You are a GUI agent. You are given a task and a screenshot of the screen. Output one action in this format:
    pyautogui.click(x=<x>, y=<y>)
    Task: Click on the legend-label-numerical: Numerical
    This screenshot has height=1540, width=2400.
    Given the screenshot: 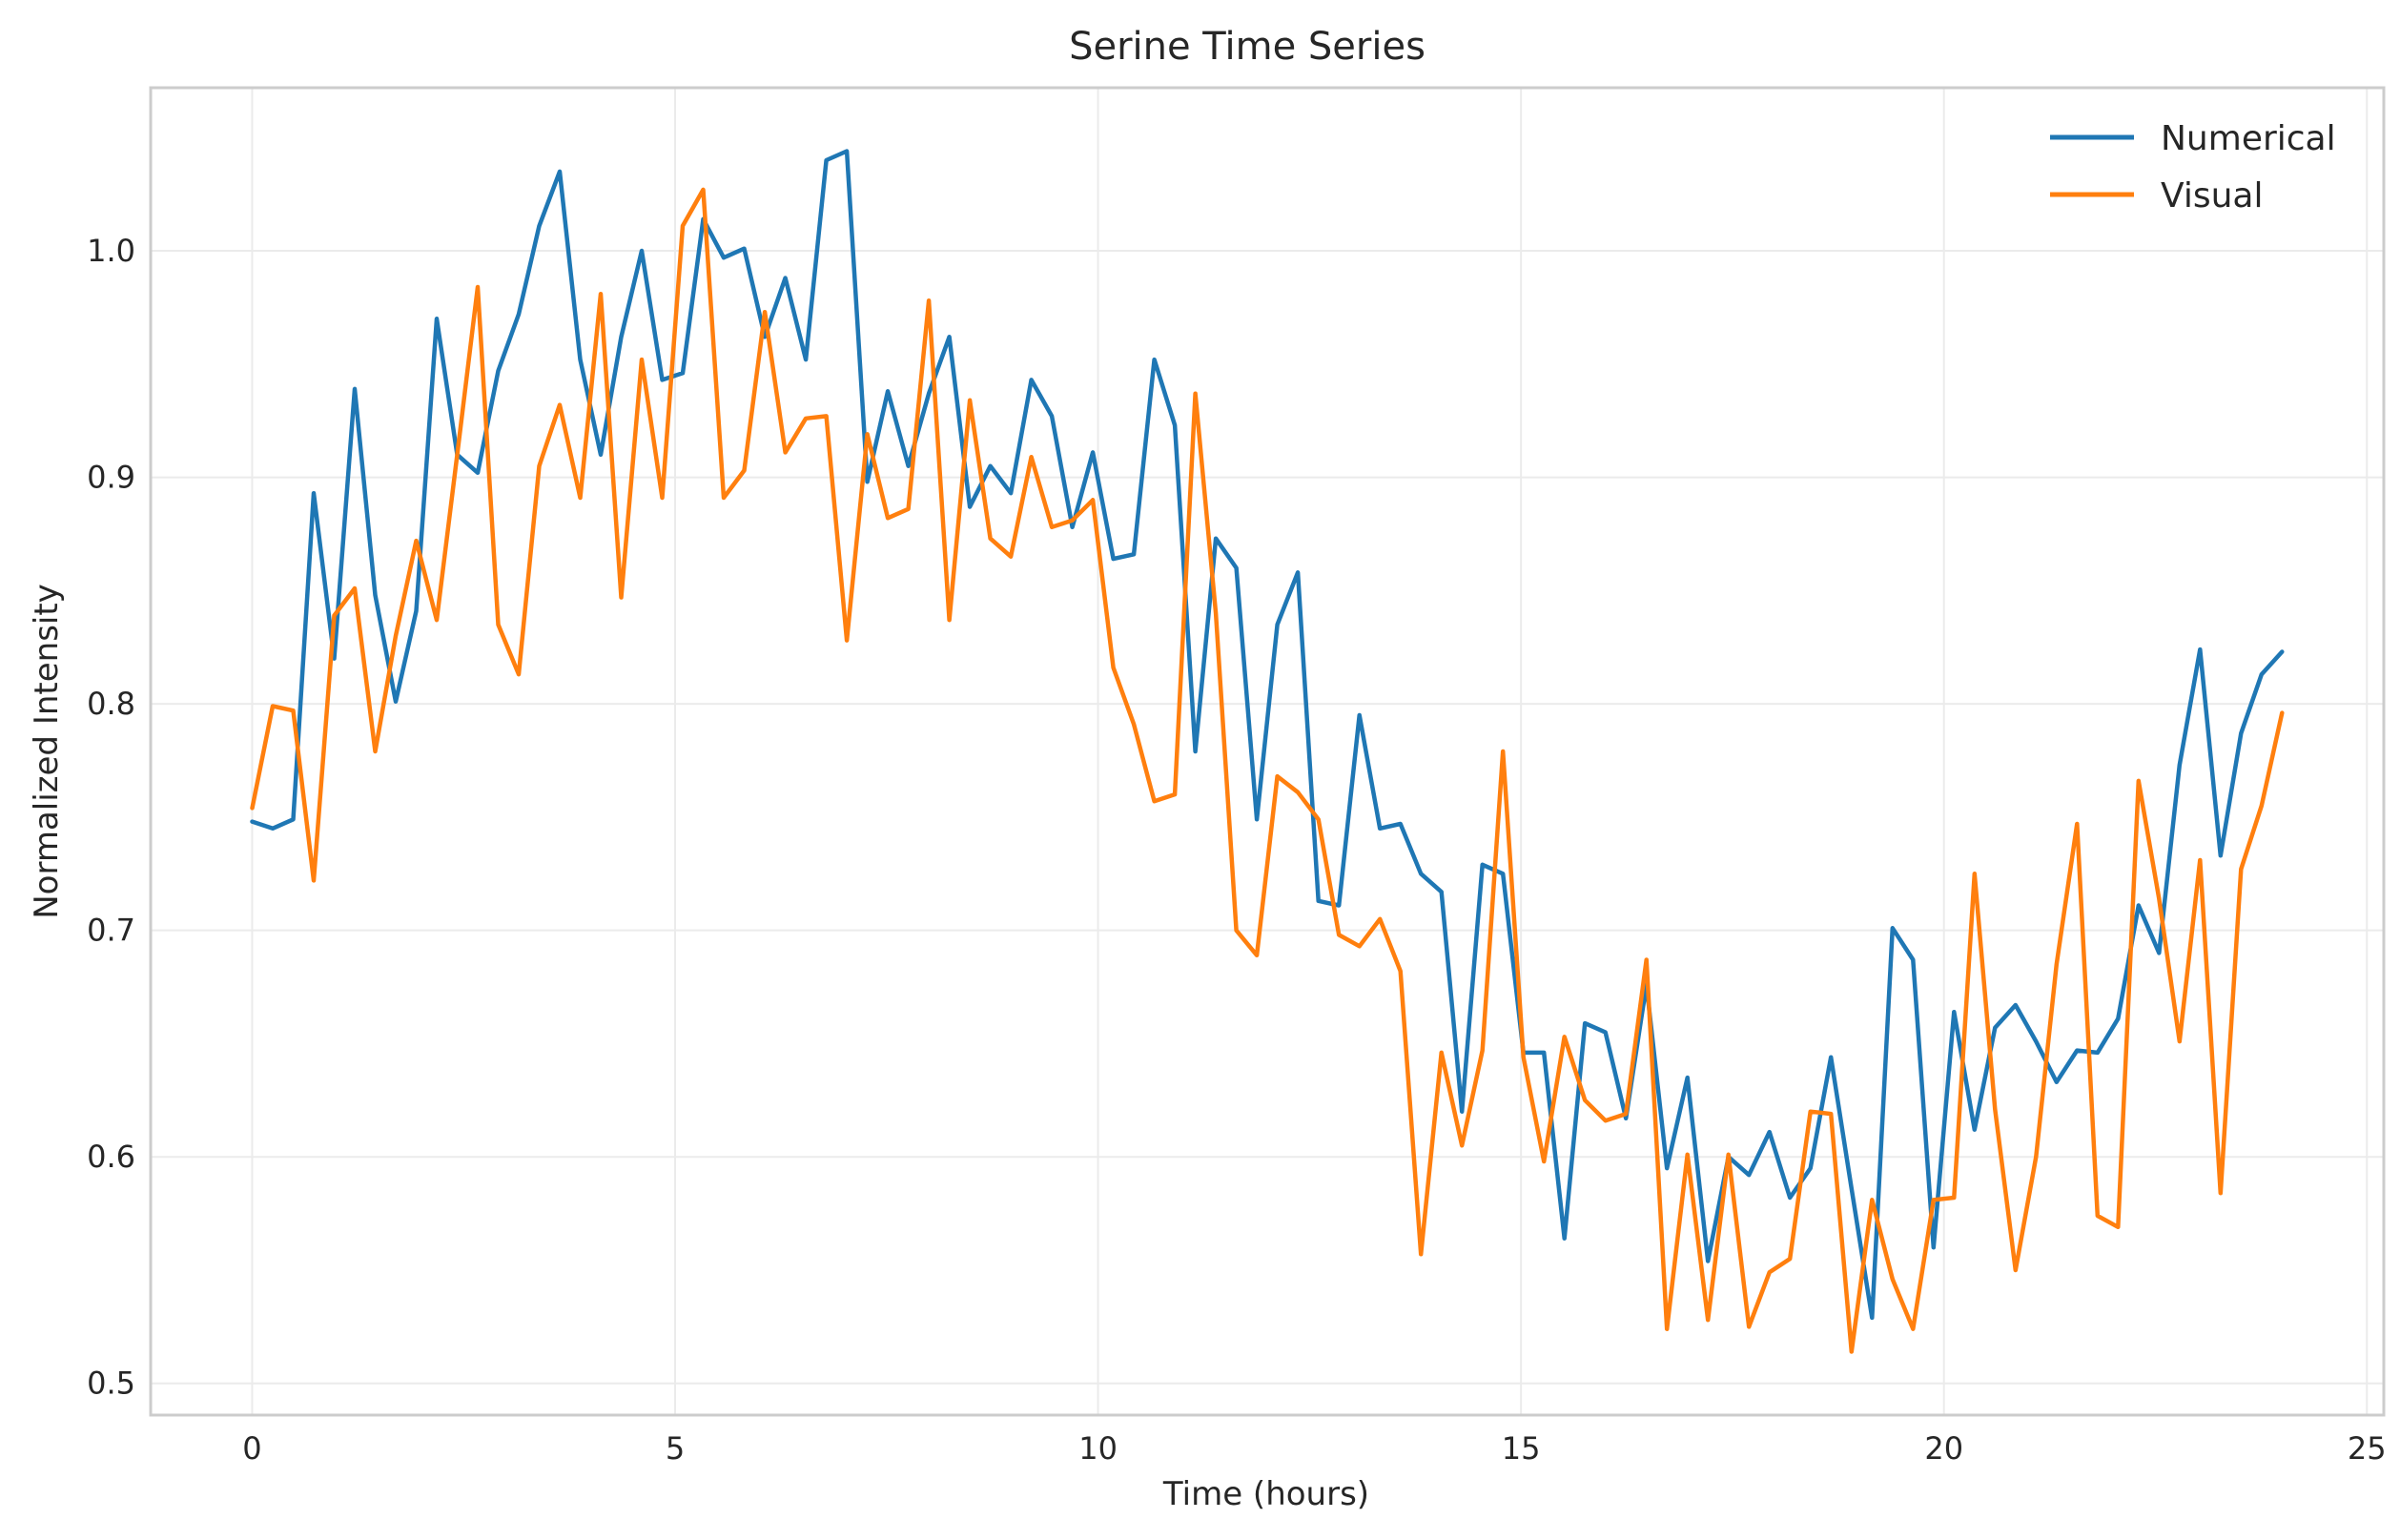 What is the action you would take?
    pyautogui.click(x=2248, y=138)
    